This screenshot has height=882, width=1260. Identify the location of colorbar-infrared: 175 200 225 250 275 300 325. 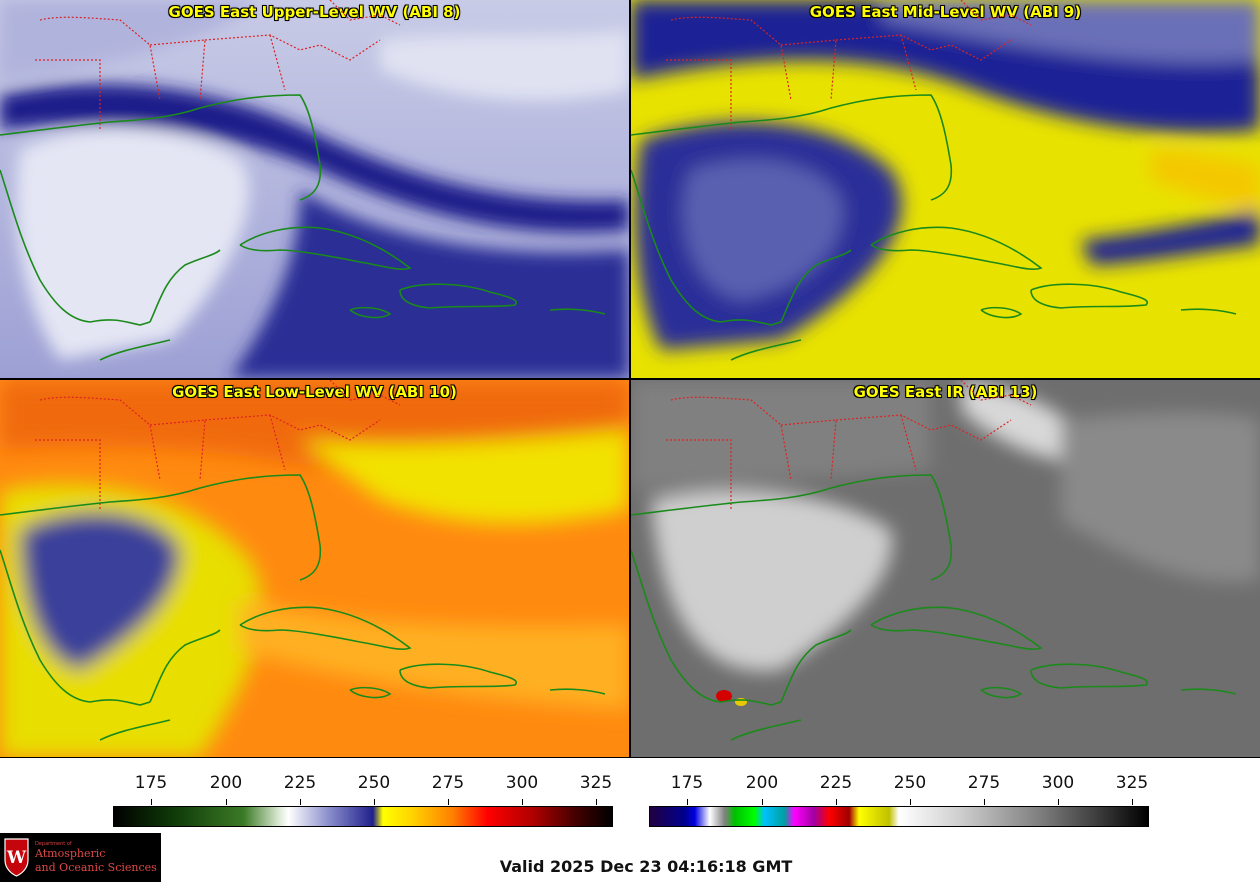
(899, 793).